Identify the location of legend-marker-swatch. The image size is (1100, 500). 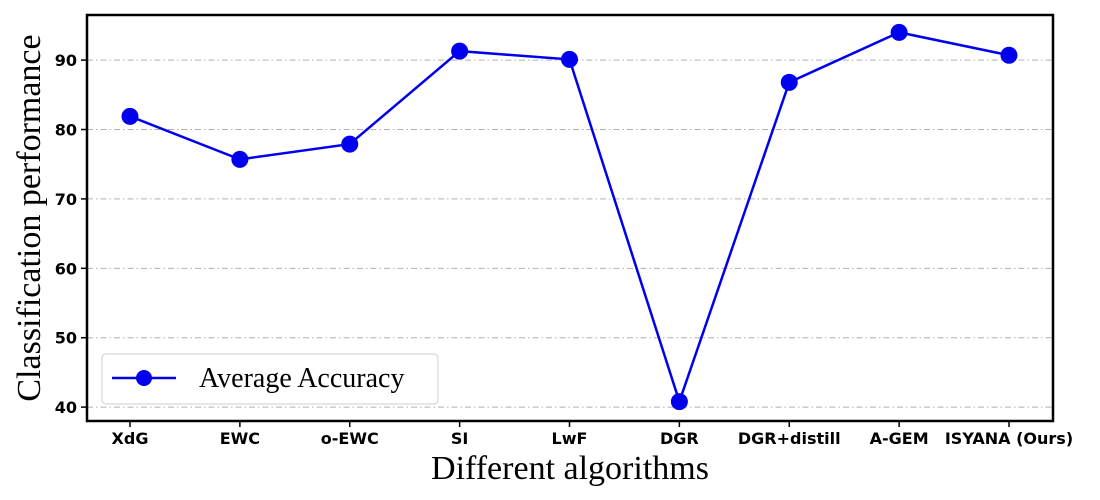
(144, 378).